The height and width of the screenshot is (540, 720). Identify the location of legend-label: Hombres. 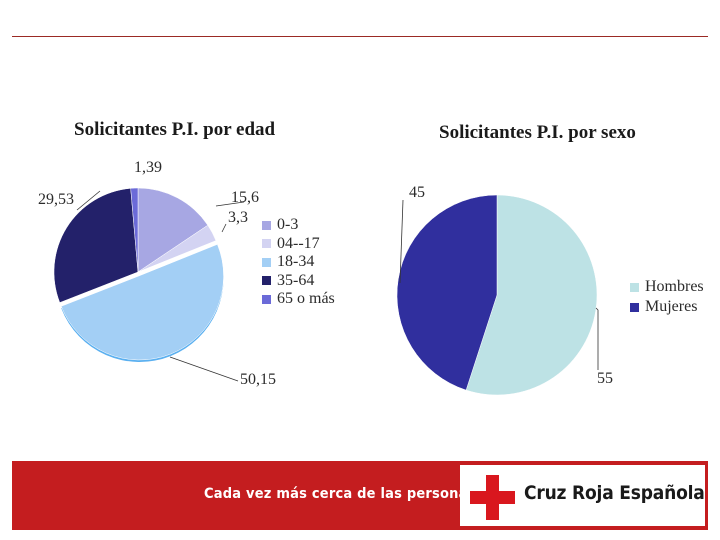
(674, 286).